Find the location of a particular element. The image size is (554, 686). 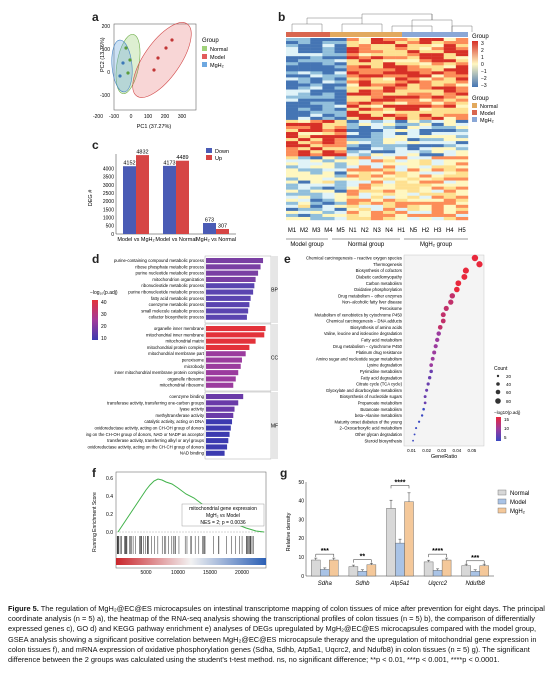

go-term-label: ribose phosphate metabolic process is located at coordinates (169, 266).